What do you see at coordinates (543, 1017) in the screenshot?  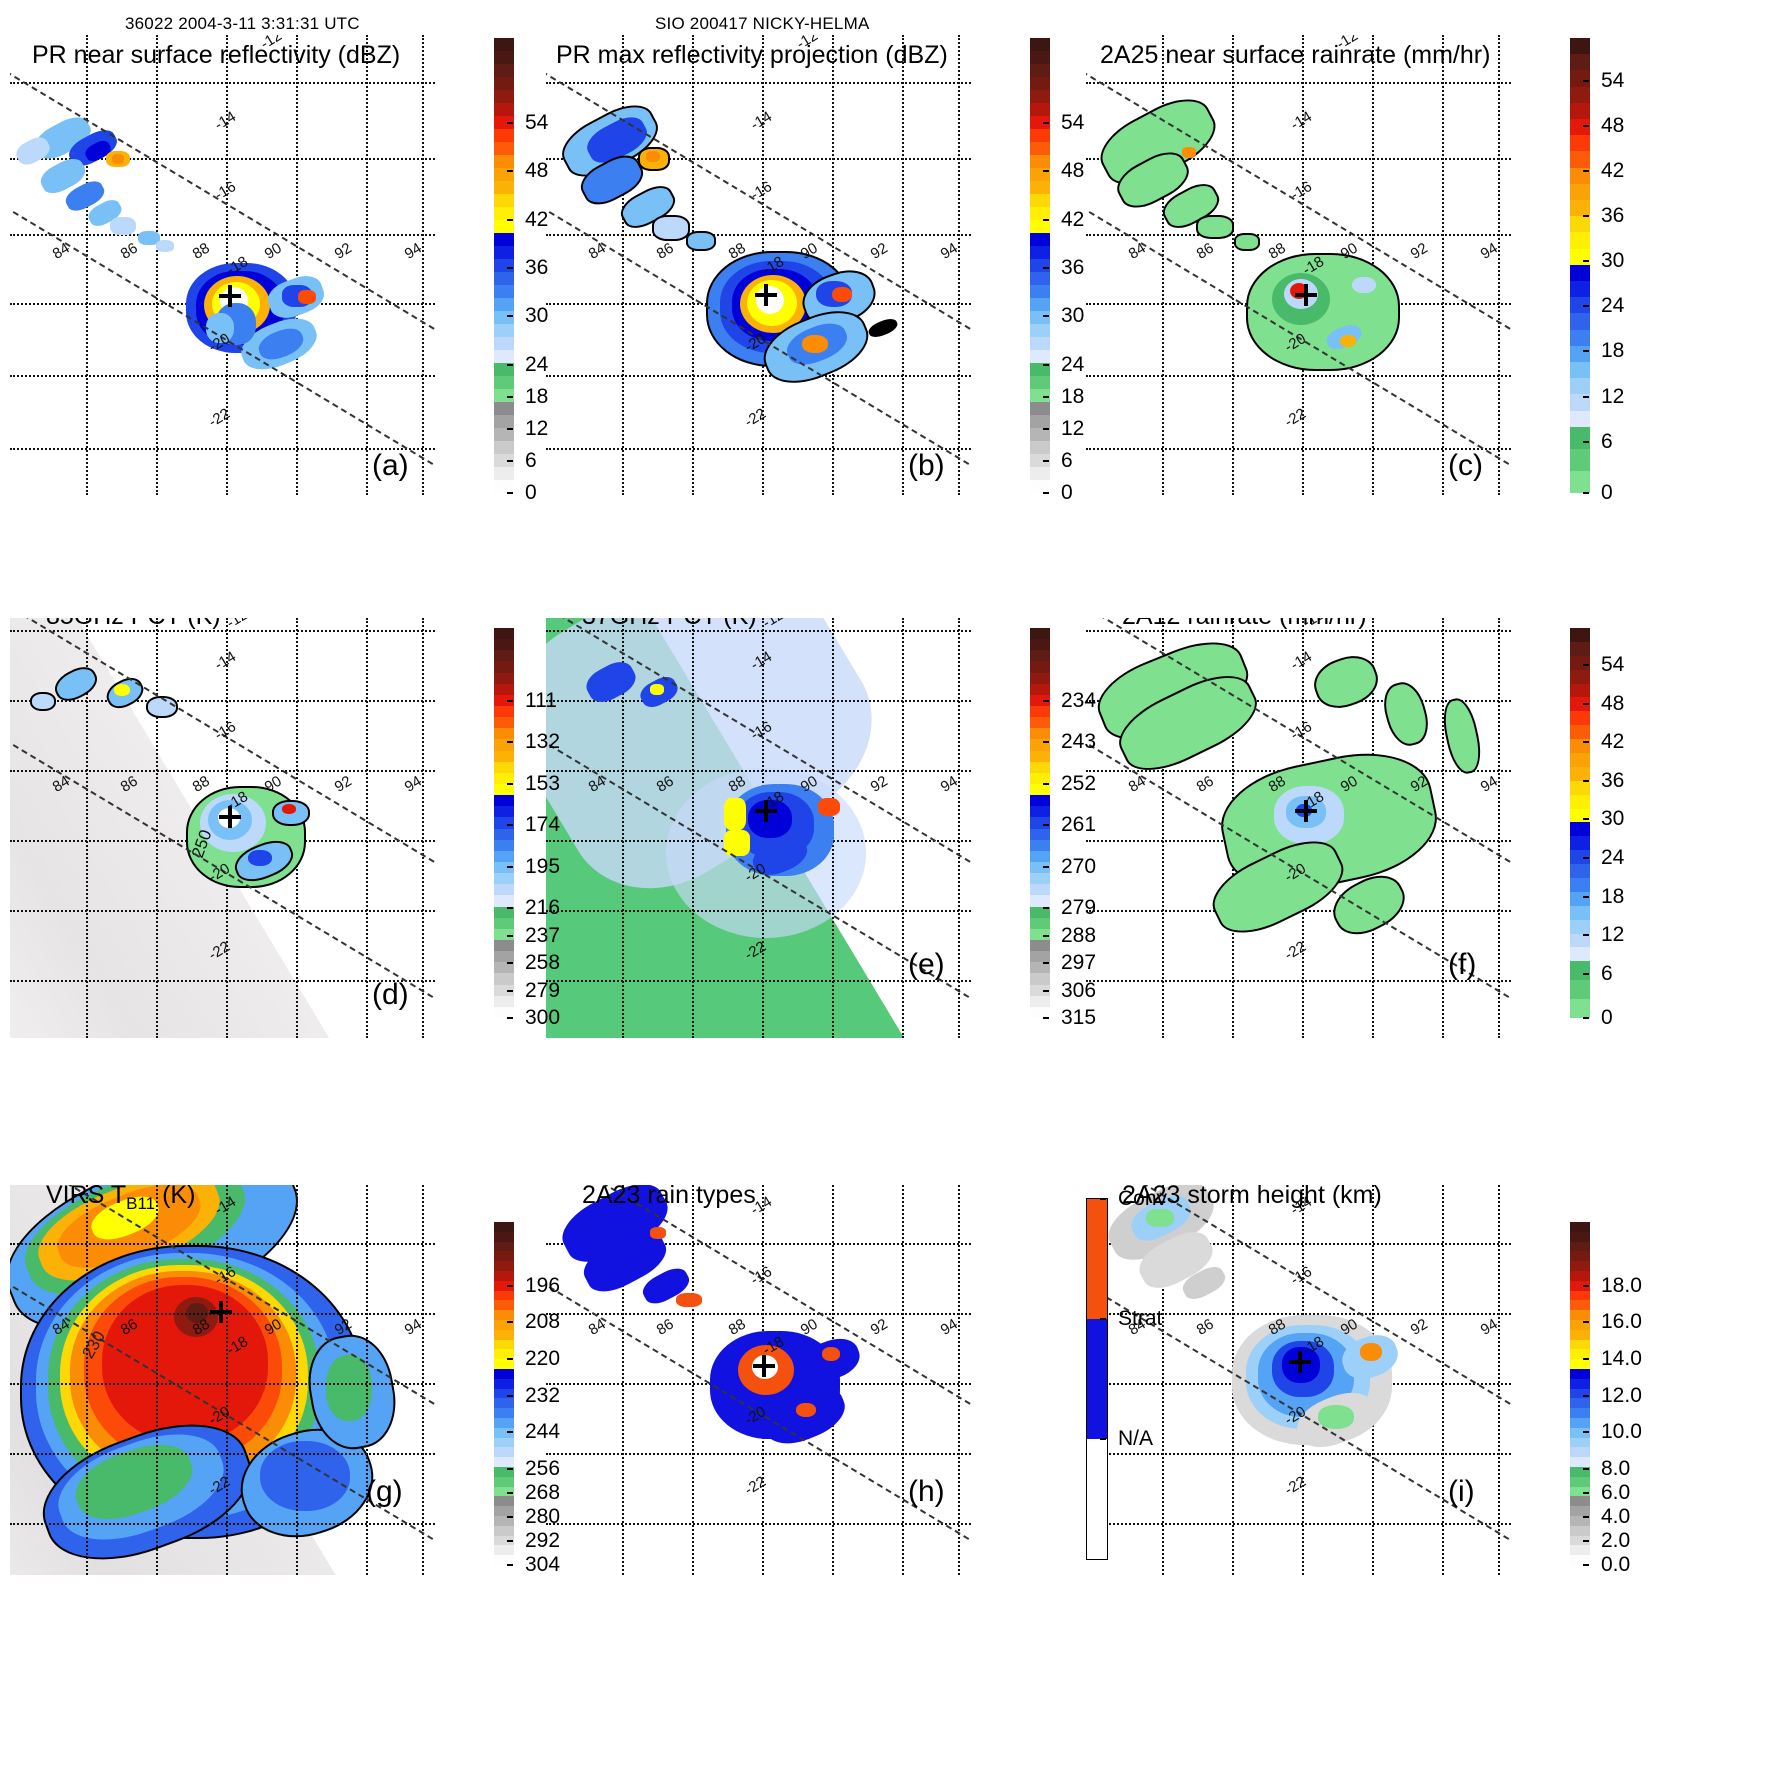 I see `cb-tick: 300` at bounding box center [543, 1017].